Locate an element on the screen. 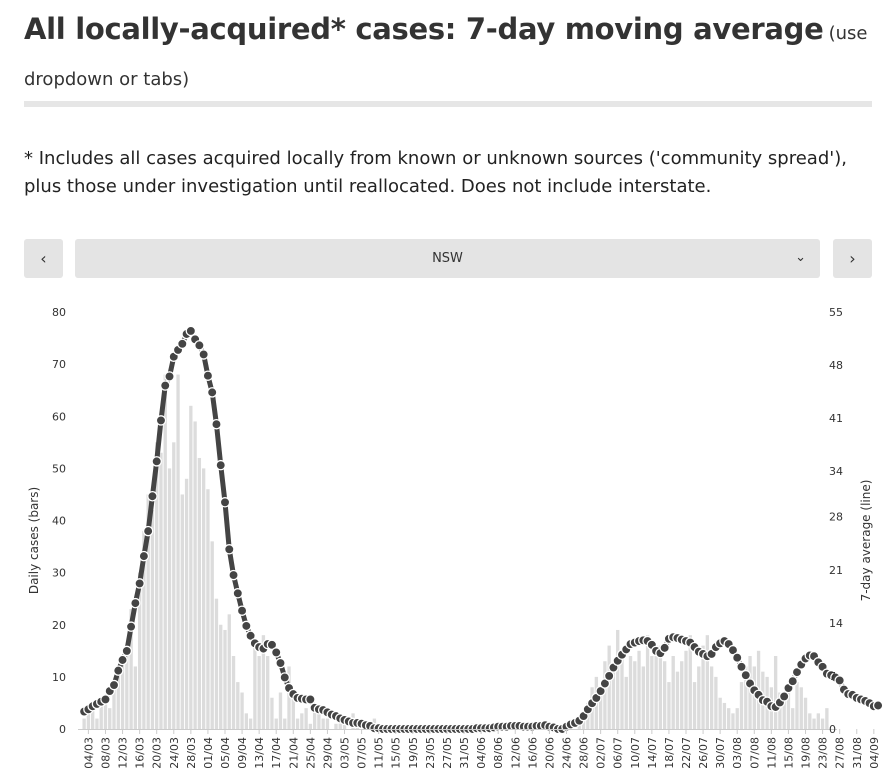  right-axis-tick-label: 41 is located at coordinates (836, 418).